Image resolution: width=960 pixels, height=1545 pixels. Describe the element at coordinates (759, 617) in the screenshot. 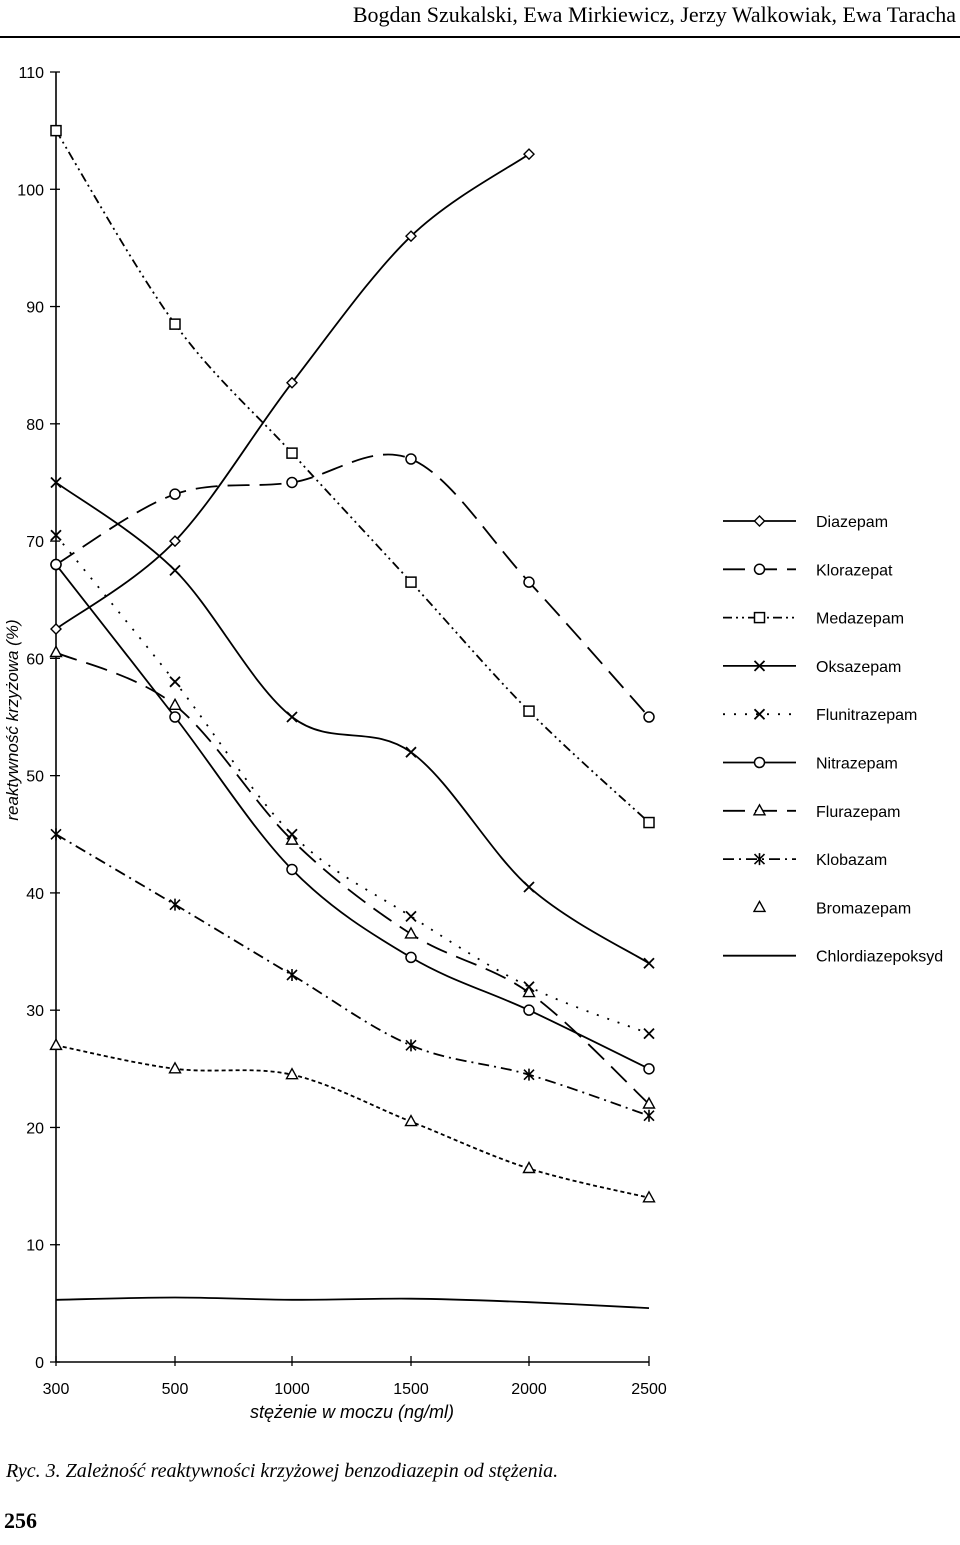

I see `legend-marker-medazepam` at that location.